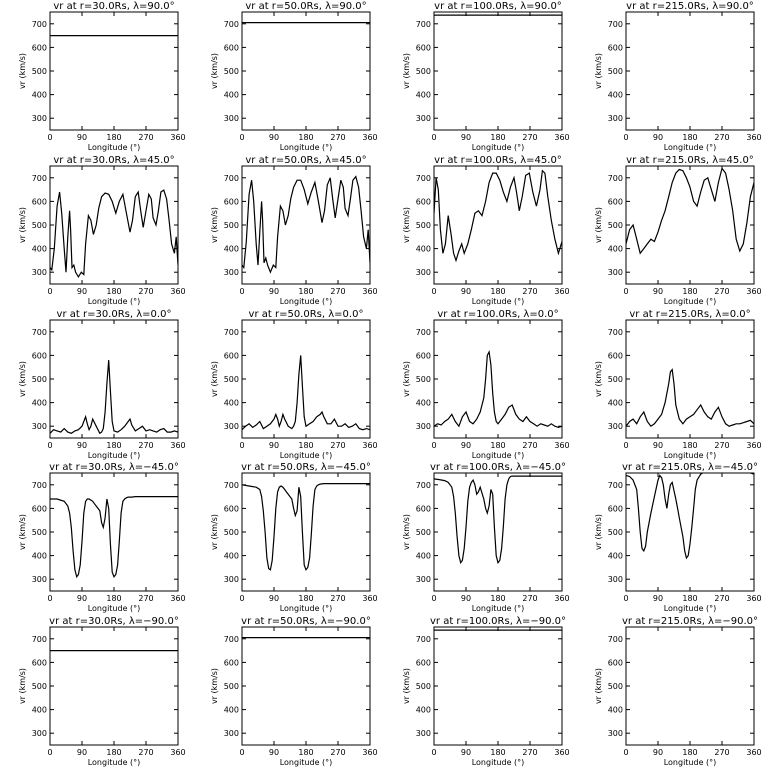 Image resolution: width=768 pixels, height=768 pixels. Describe the element at coordinates (306, 621) in the screenshot. I see `subplot-title: vr at r=50.0Rs, λ=−90.0°` at that location.